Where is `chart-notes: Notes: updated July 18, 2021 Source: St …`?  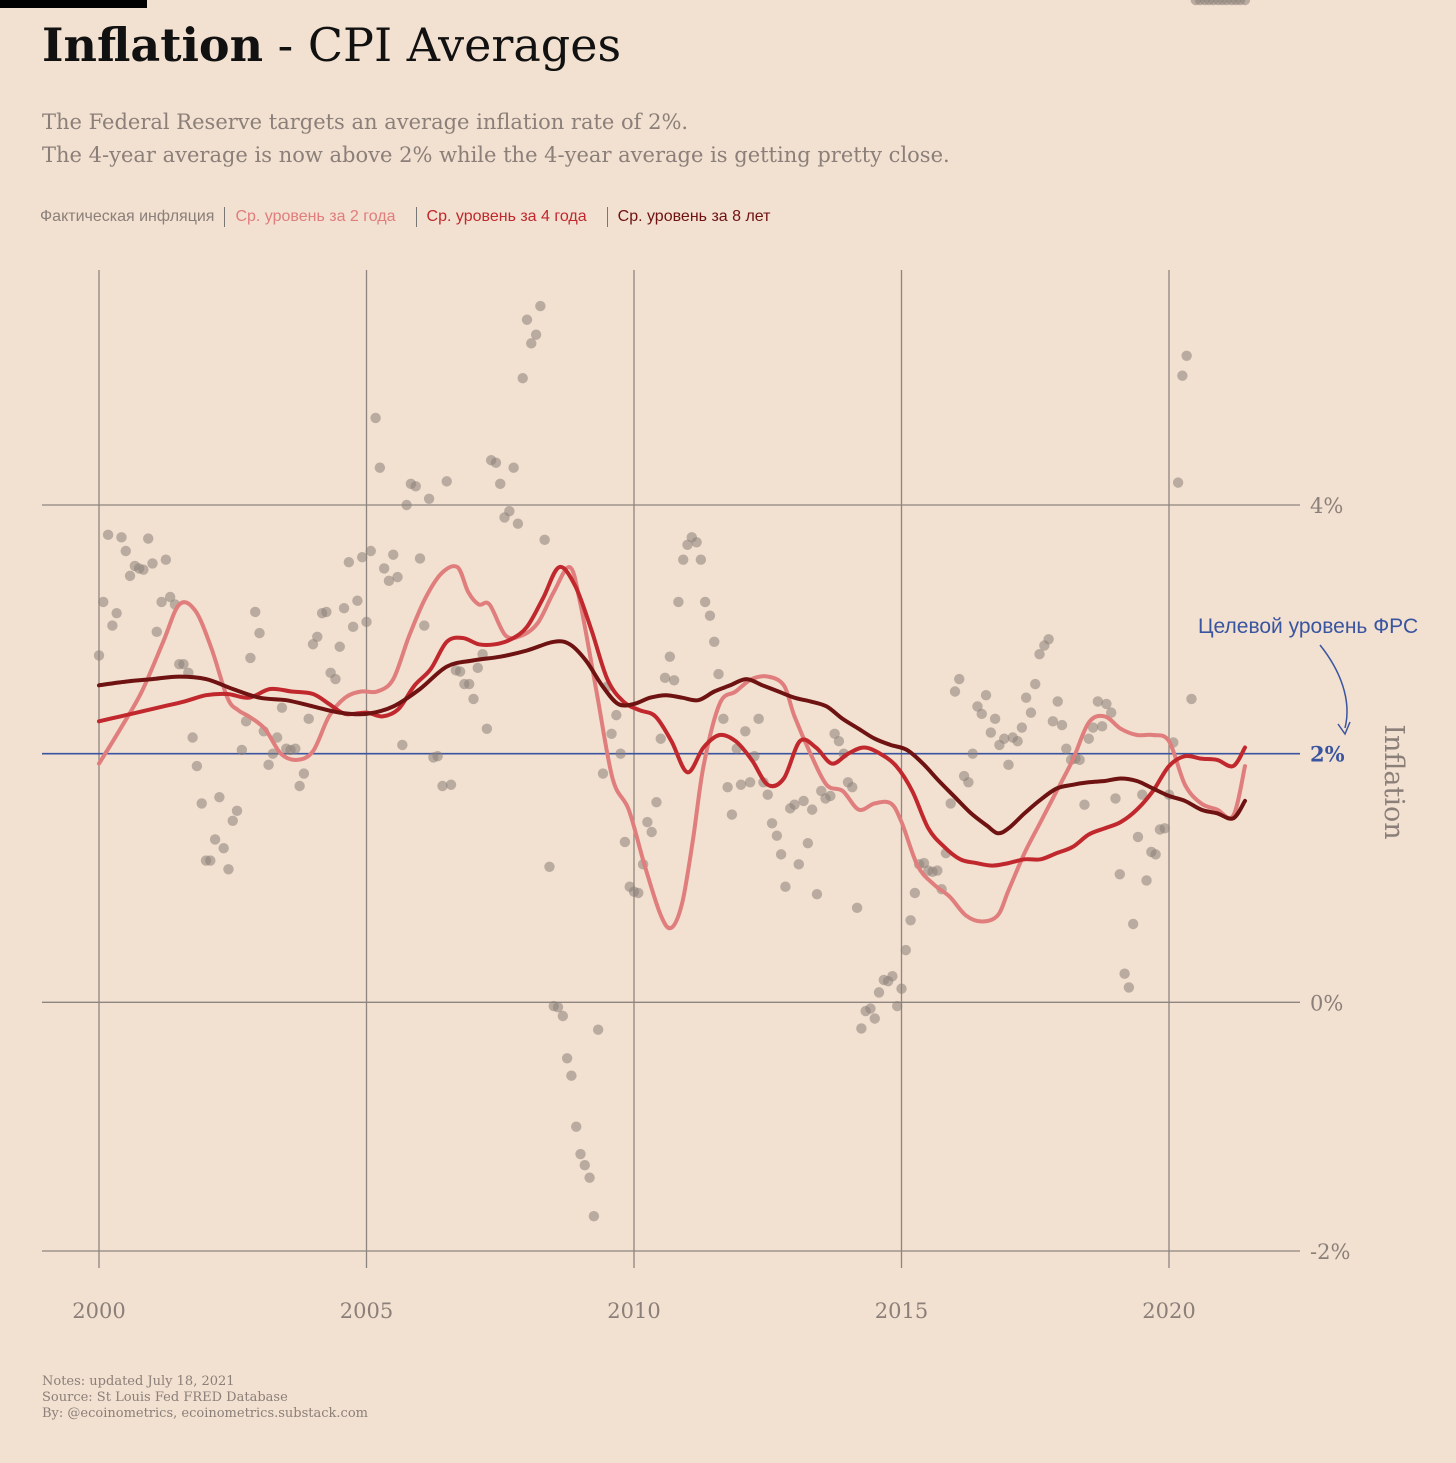
chart-notes: Notes: updated July 18, 2021 Source: St … is located at coordinates (205, 1398).